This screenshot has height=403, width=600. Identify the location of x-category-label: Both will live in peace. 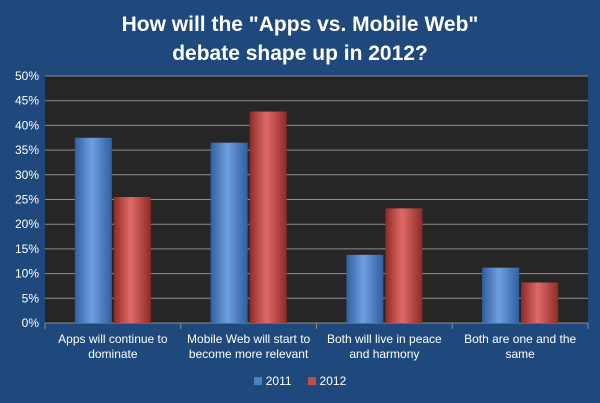
(384, 339).